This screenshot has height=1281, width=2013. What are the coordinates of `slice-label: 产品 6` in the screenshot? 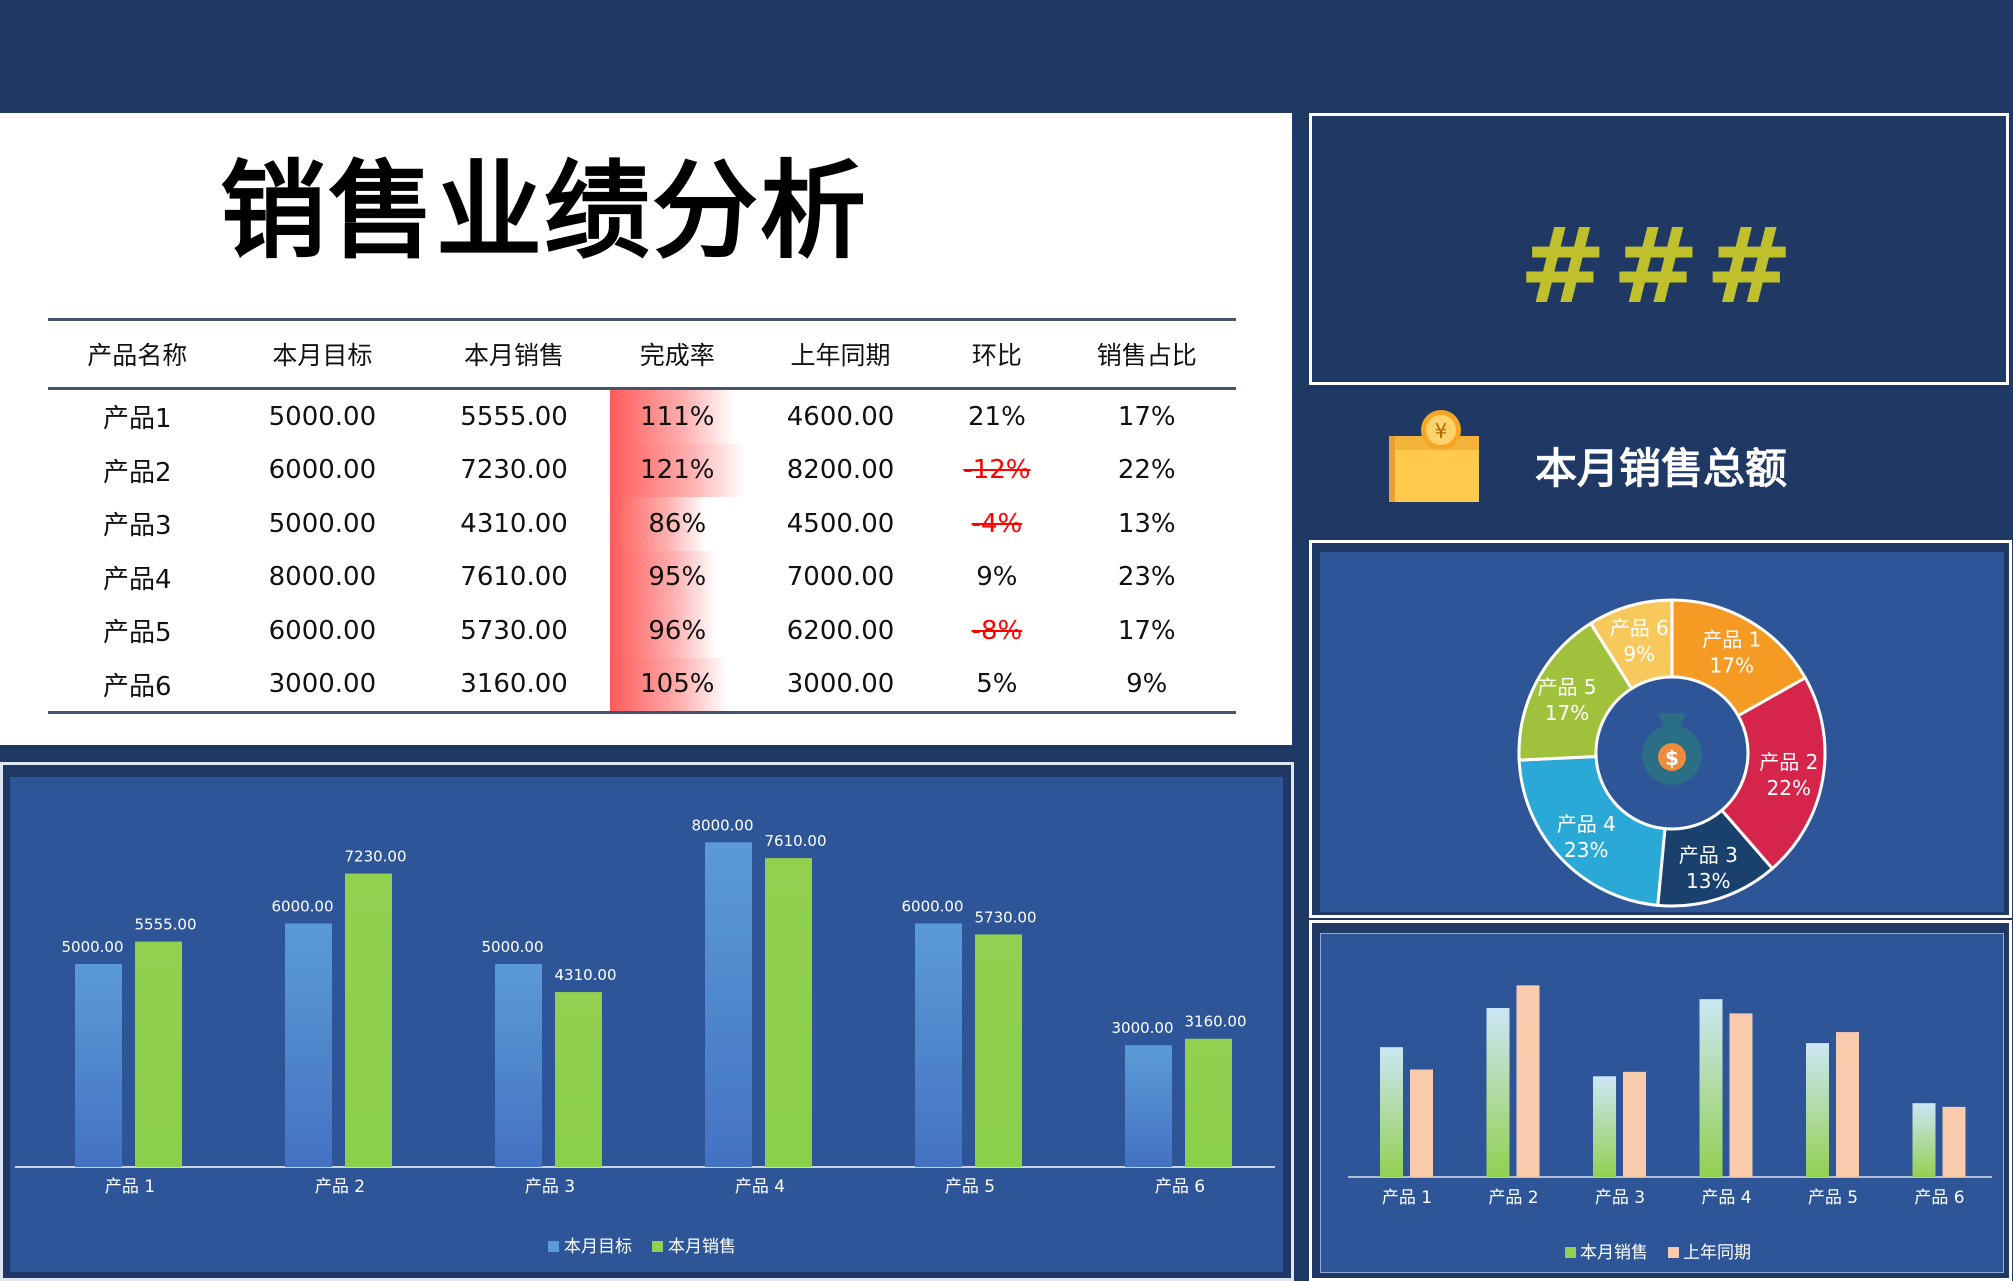 It's located at (1639, 628).